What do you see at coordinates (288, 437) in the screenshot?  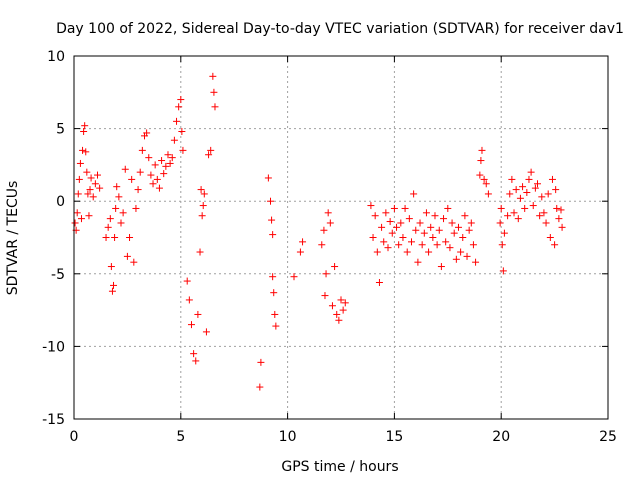 I see `x-tick-label: 10` at bounding box center [288, 437].